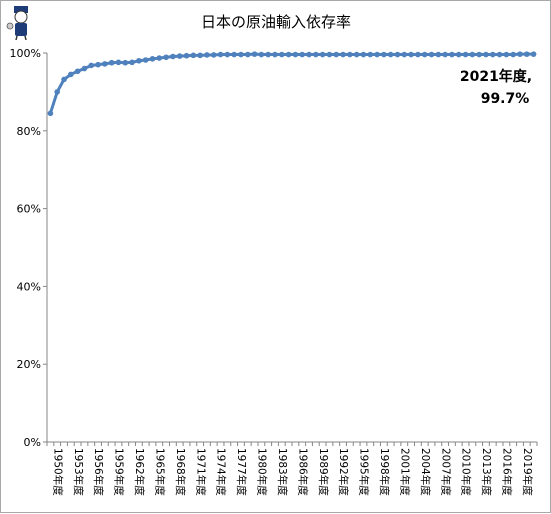 The height and width of the screenshot is (514, 551). I want to click on x-tick-label: 2004年度, so click(425, 472).